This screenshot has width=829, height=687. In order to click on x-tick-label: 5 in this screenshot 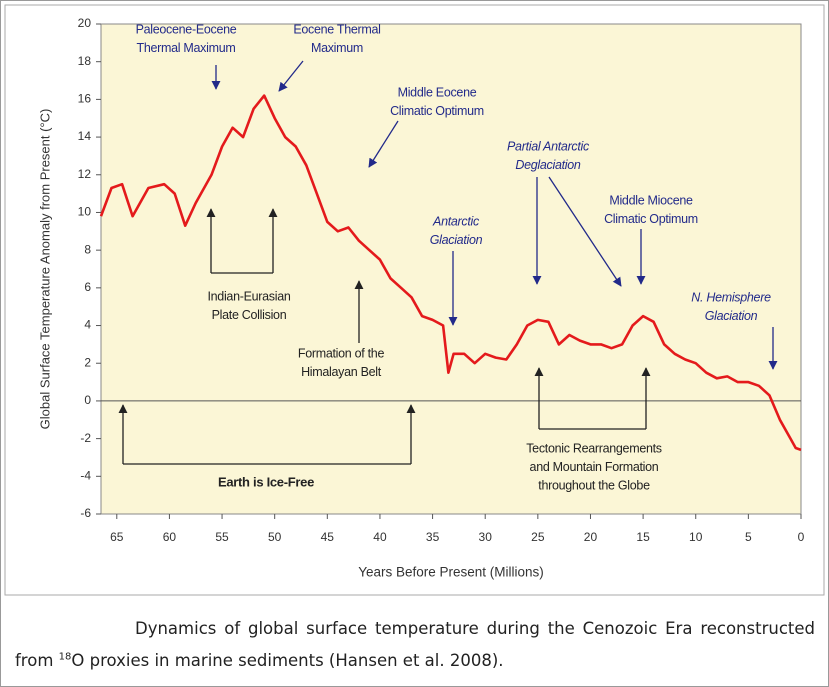, I will do `click(748, 537)`.